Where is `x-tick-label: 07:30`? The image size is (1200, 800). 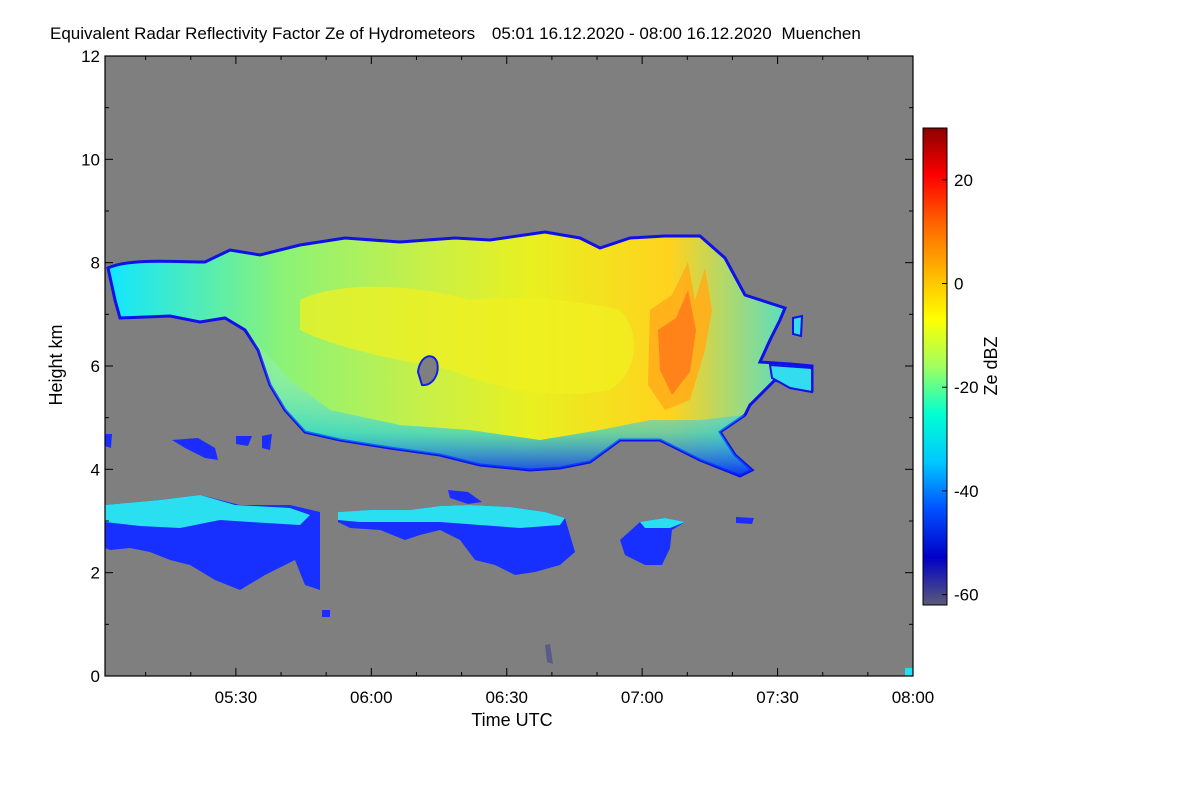
x-tick-label: 07:30 is located at coordinates (777, 697).